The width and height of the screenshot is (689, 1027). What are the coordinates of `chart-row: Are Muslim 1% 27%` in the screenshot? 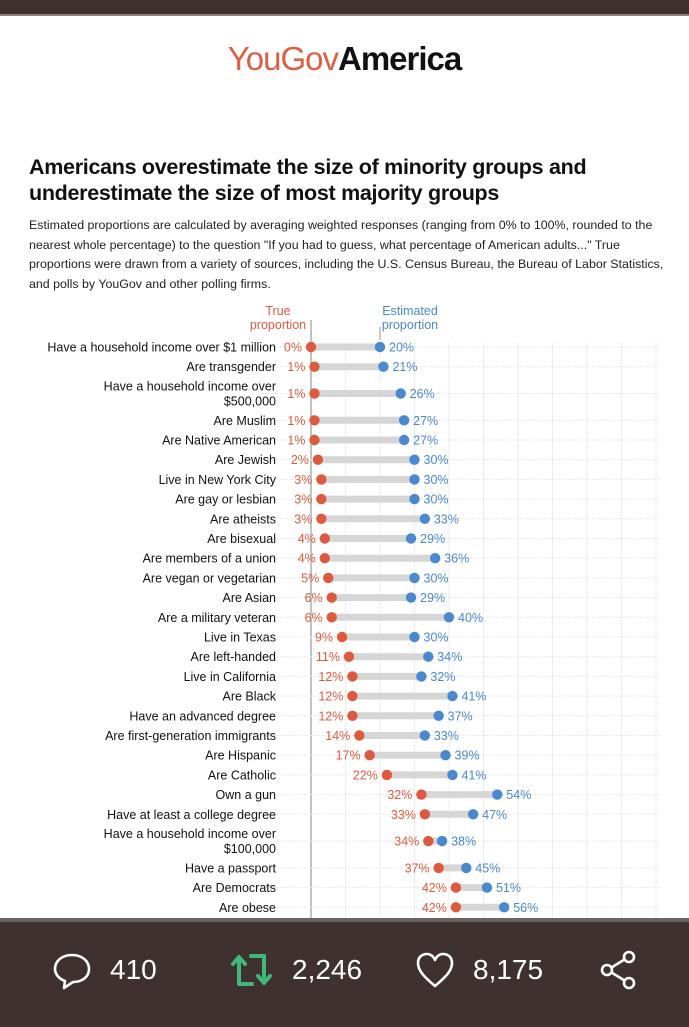 It's located at (436, 421).